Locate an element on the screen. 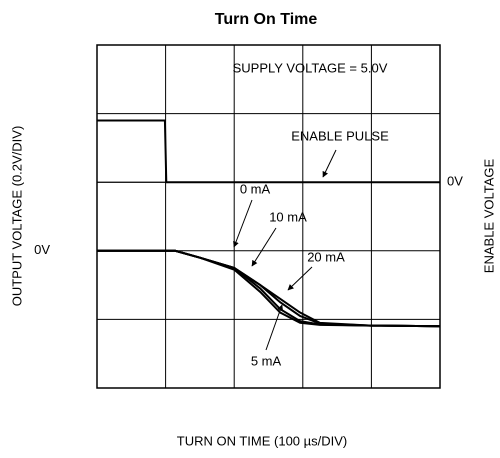  annotation: 0 mA is located at coordinates (255, 188).